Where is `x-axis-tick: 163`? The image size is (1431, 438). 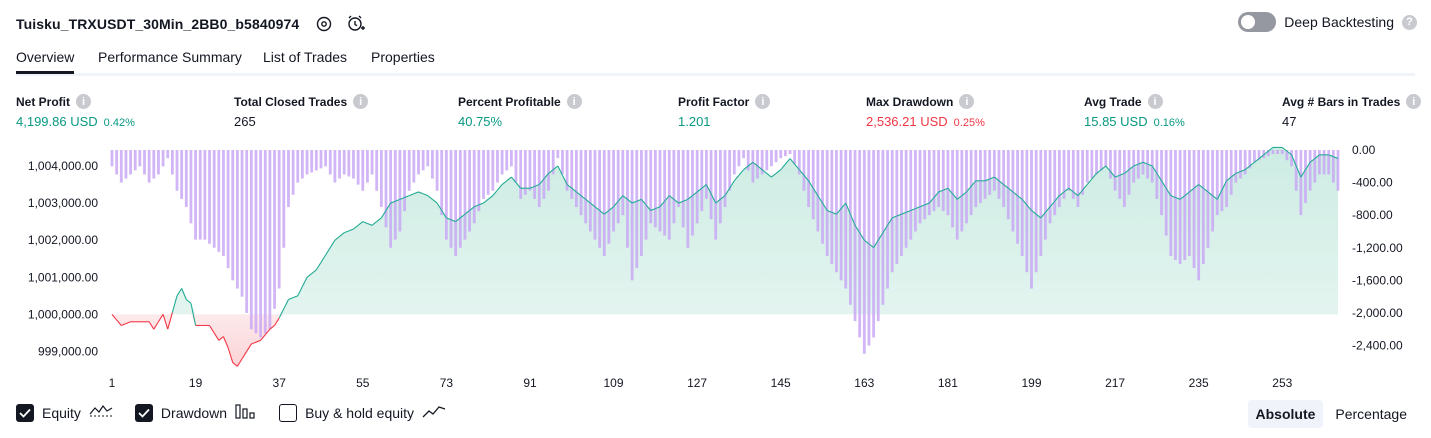 x-axis-tick: 163 is located at coordinates (864, 383).